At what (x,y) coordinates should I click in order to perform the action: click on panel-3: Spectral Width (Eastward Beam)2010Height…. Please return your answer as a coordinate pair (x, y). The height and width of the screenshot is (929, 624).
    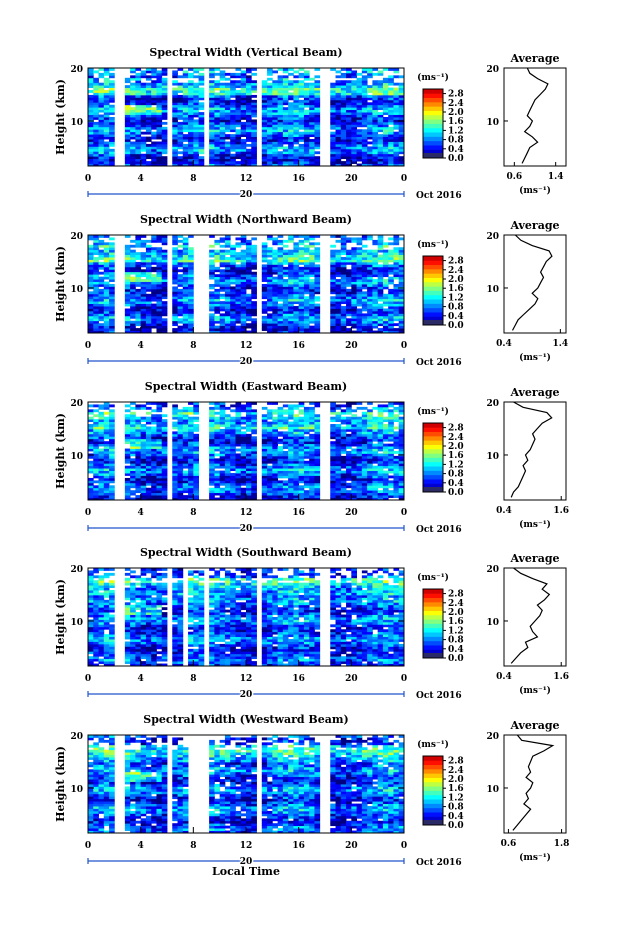
    Looking at the image, I should click on (311, 458).